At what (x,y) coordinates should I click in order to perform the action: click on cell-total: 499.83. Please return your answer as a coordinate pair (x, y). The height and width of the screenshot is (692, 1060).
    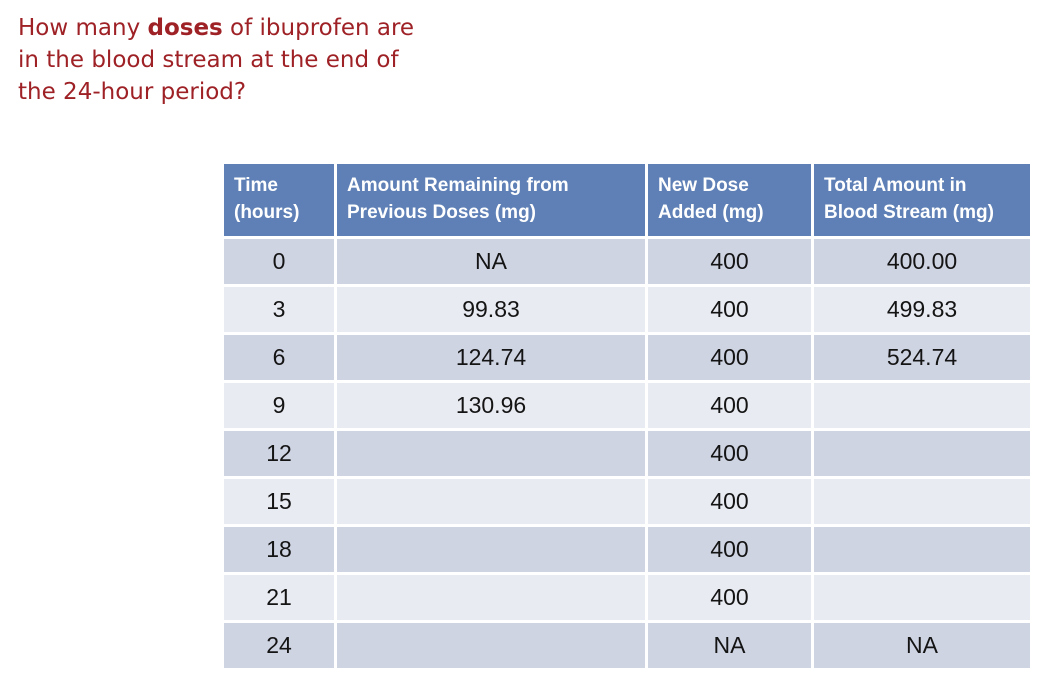
    Looking at the image, I should click on (922, 309).